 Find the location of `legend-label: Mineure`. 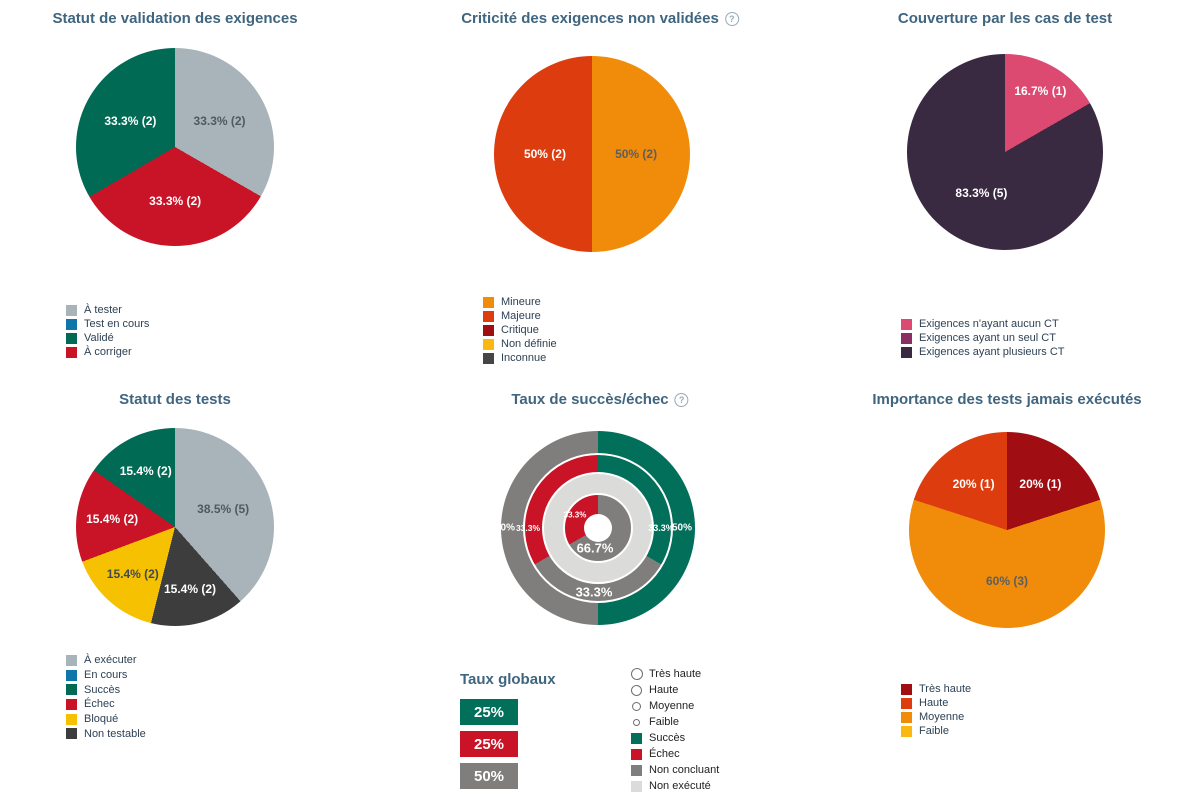

legend-label: Mineure is located at coordinates (521, 302).